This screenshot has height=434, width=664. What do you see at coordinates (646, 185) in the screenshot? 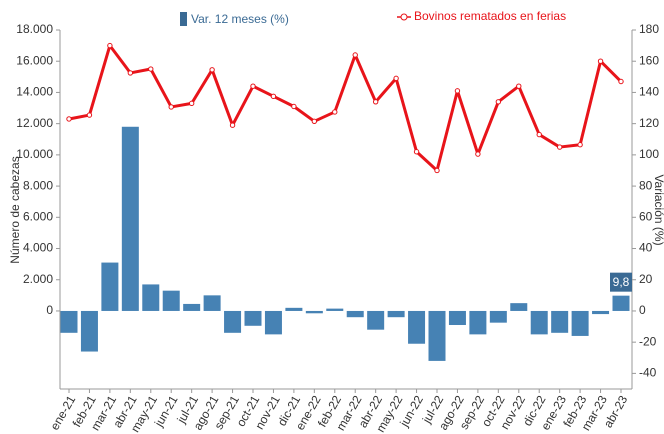
I see `y2-tick-label: 80` at bounding box center [646, 185].